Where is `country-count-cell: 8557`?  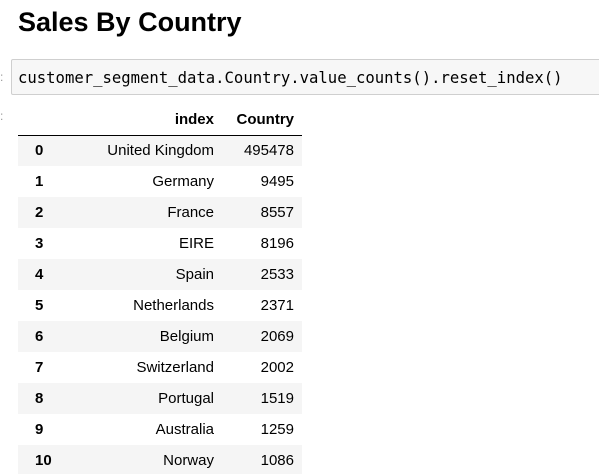
country-count-cell: 8557 is located at coordinates (277, 212).